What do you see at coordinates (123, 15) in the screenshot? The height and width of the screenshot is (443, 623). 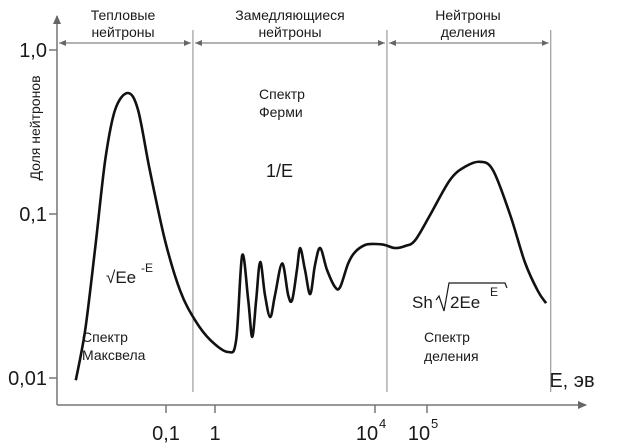 I see `region-thermal-title-1: Тепловые` at bounding box center [123, 15].